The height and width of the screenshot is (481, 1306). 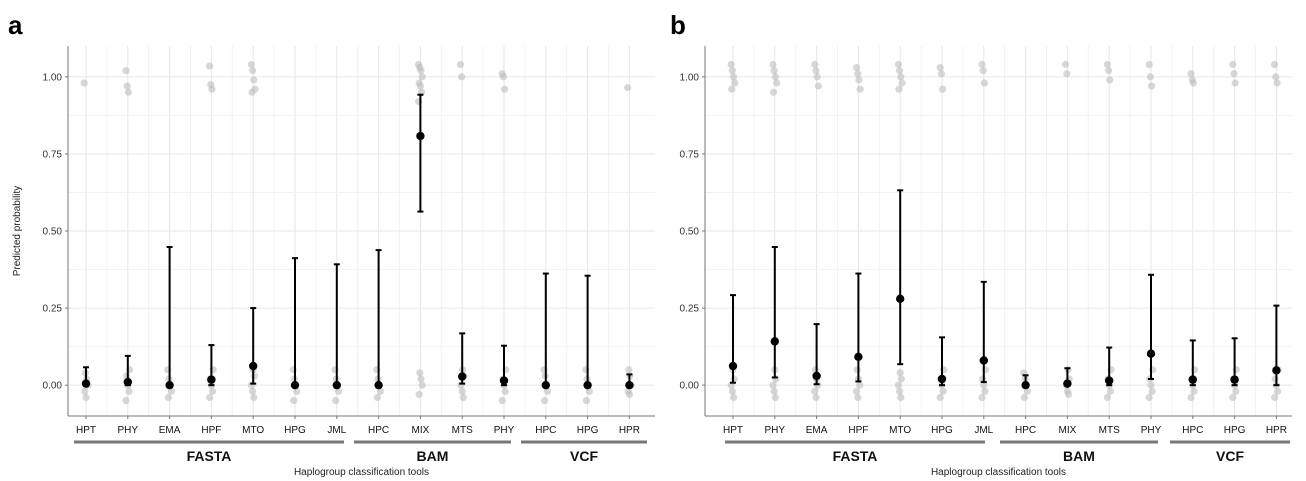 I want to click on y-tick-label: 1.00, so click(x=690, y=77).